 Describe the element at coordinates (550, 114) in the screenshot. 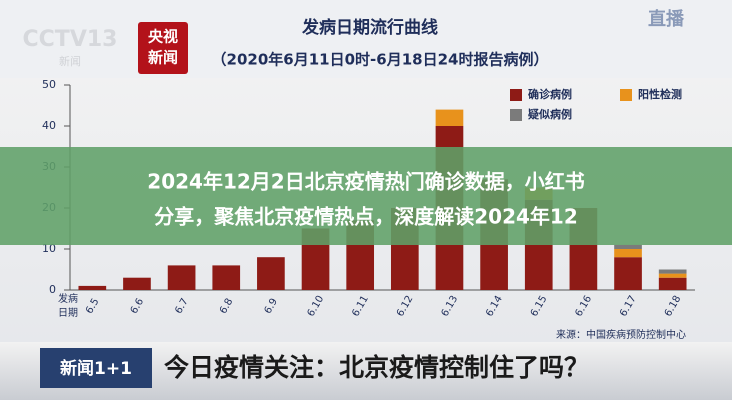

I see `legend-label: 疑似病例` at that location.